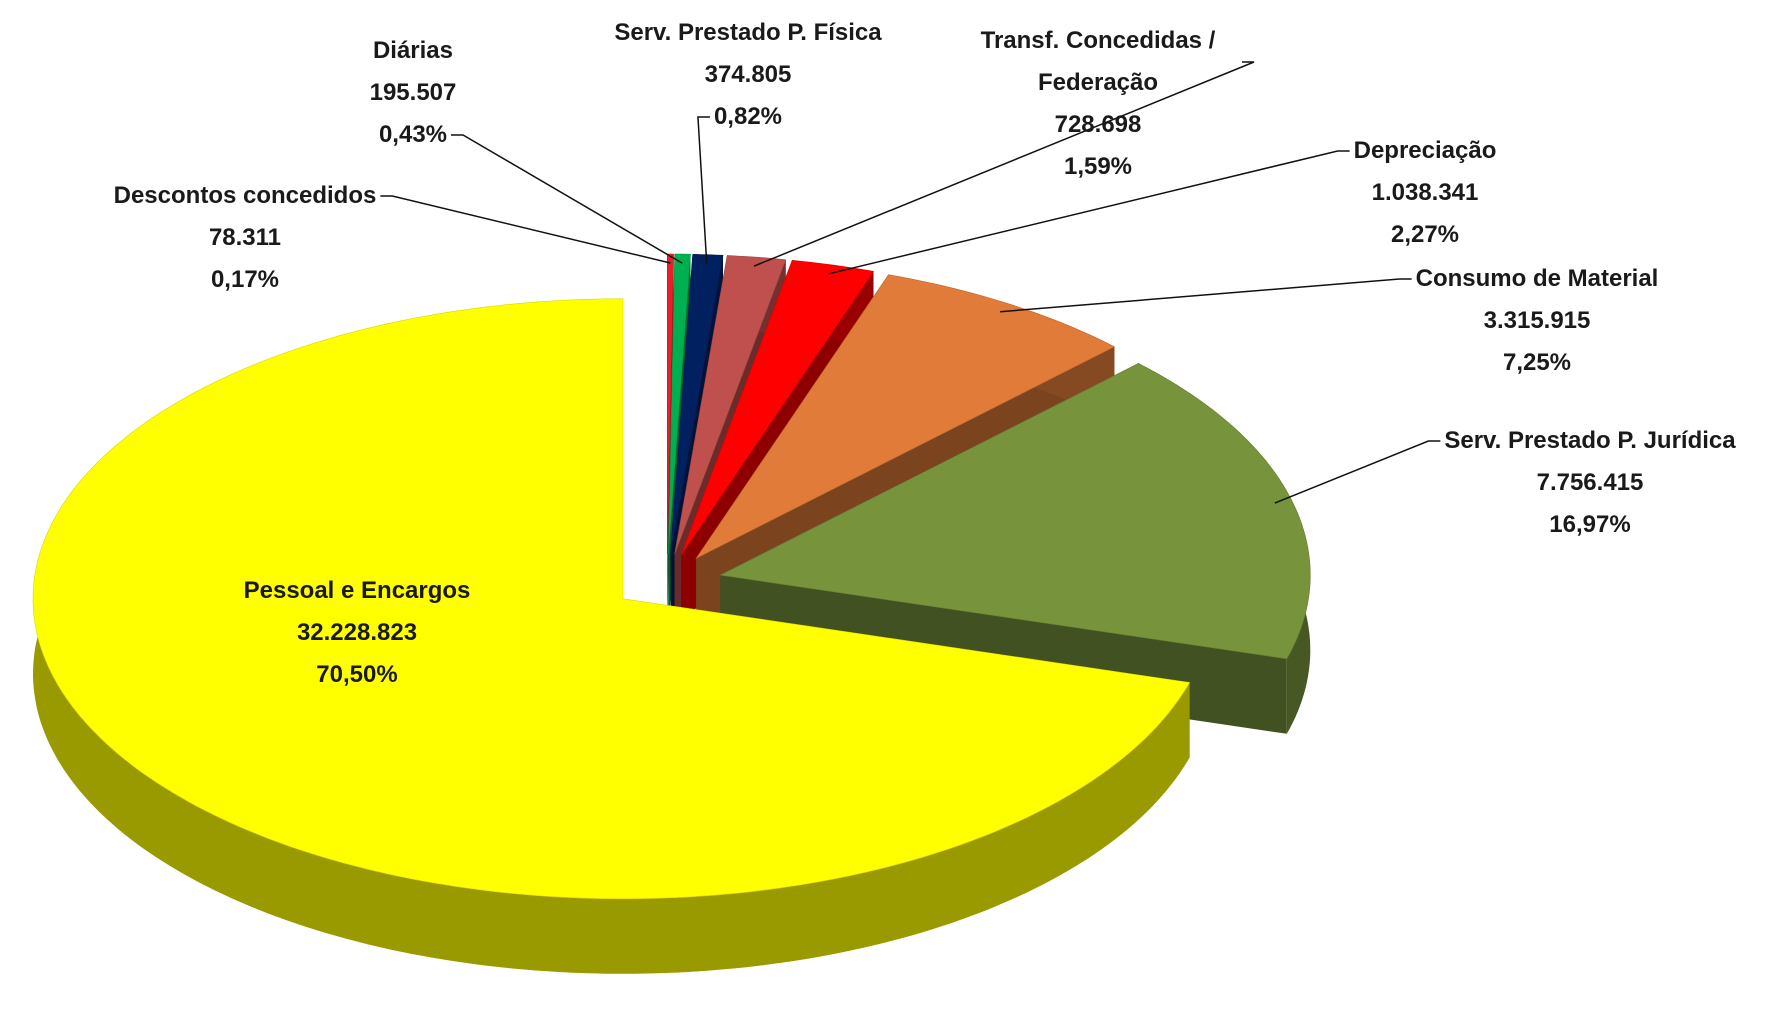 The height and width of the screenshot is (1010, 1777). What do you see at coordinates (1590, 440) in the screenshot?
I see `label-name: Serv. Prestado P. Jurídica` at bounding box center [1590, 440].